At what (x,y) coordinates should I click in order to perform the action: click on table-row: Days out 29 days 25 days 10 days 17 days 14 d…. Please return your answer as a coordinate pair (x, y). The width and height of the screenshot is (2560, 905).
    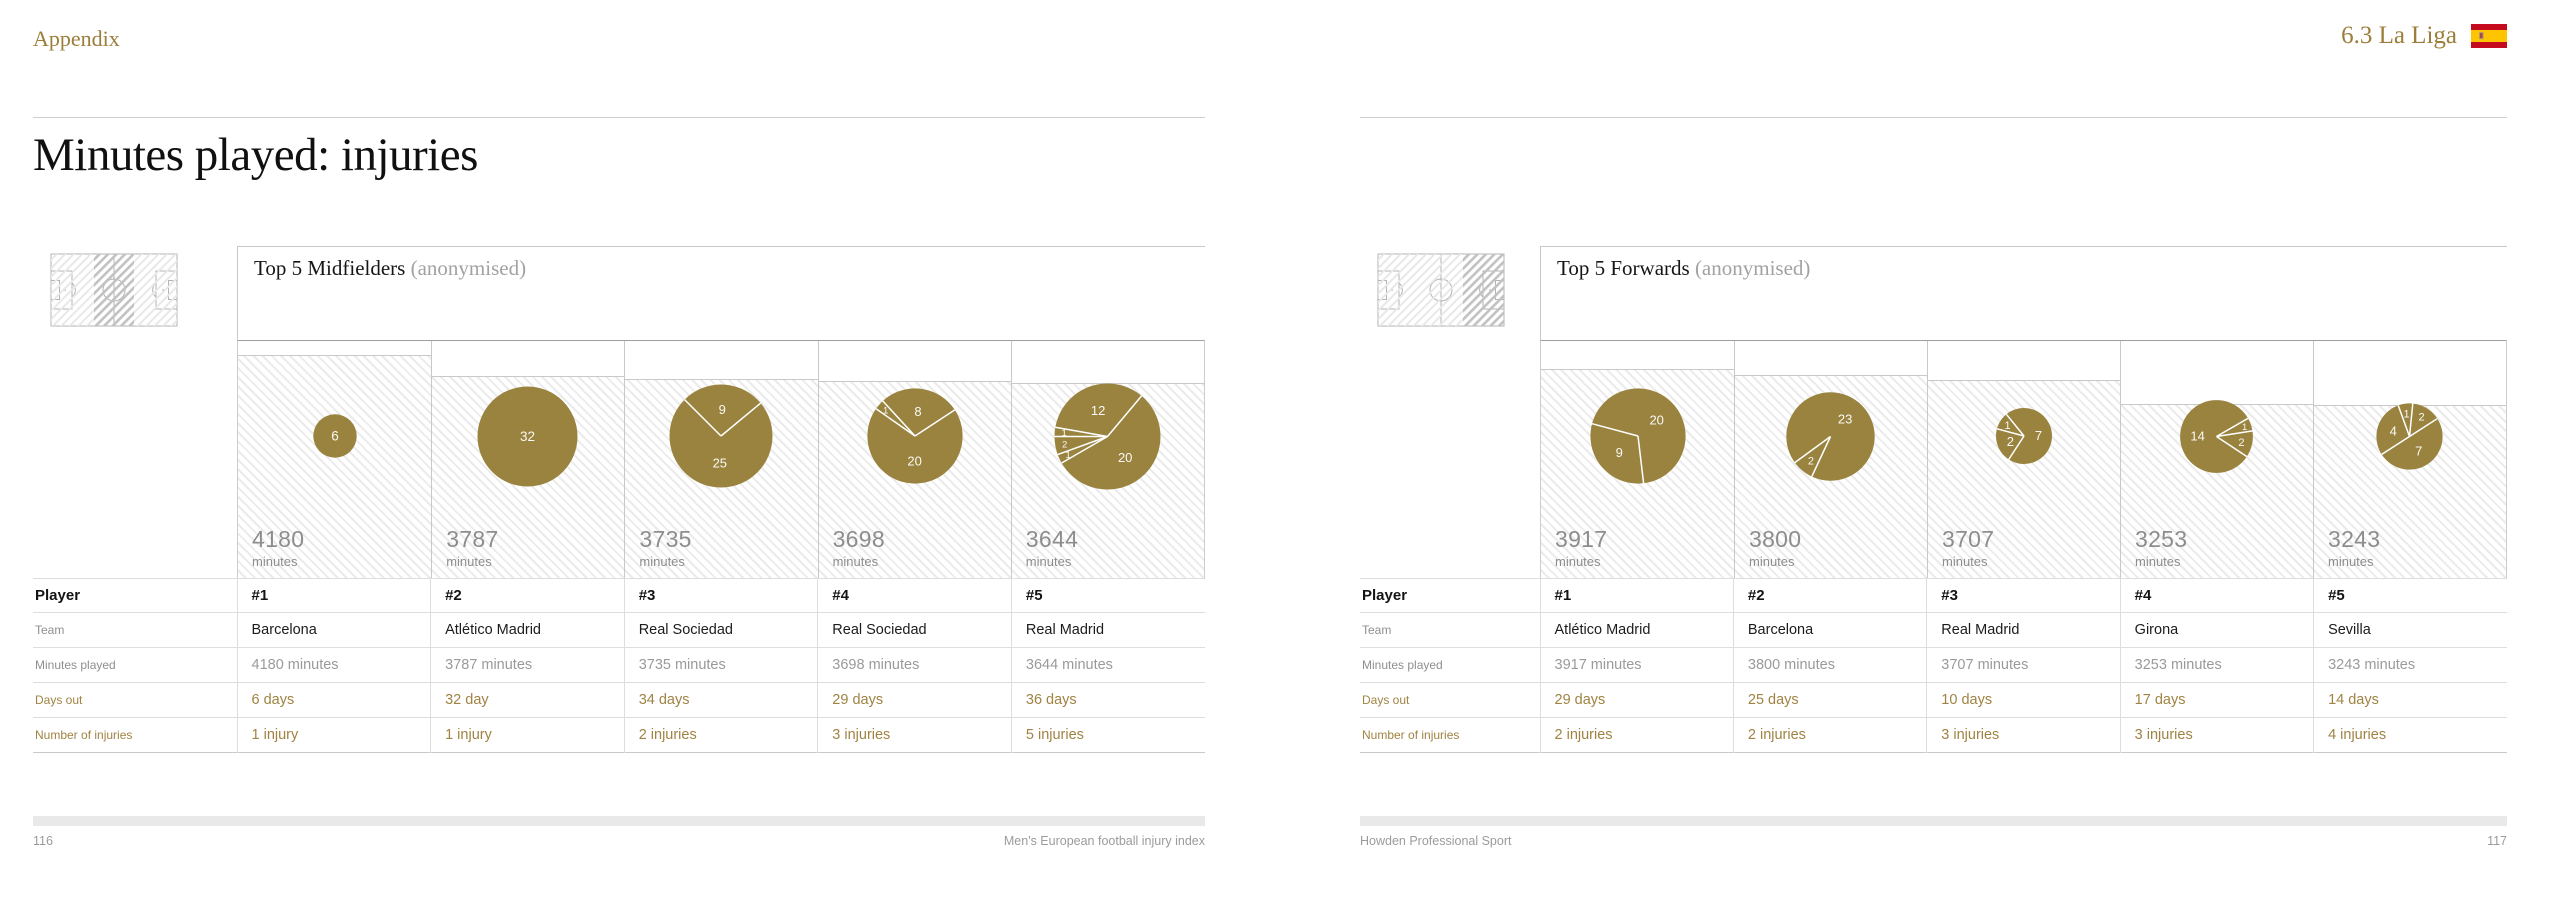
    Looking at the image, I should click on (1933, 700).